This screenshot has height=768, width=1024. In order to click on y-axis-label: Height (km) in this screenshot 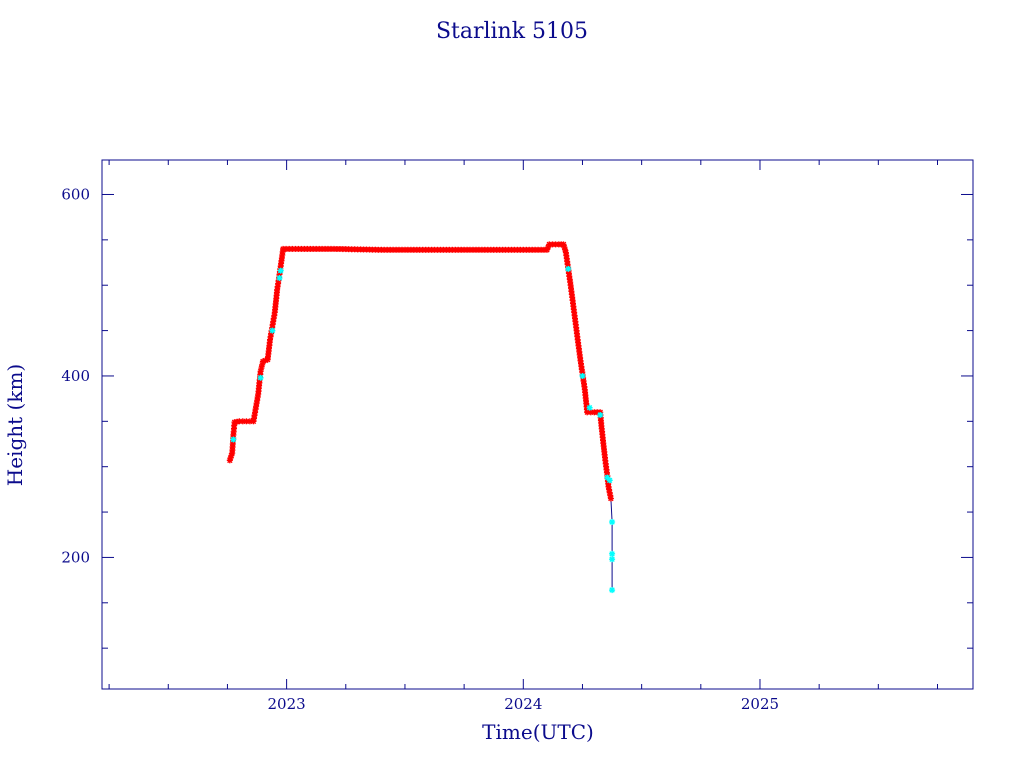, I will do `click(15, 425)`.